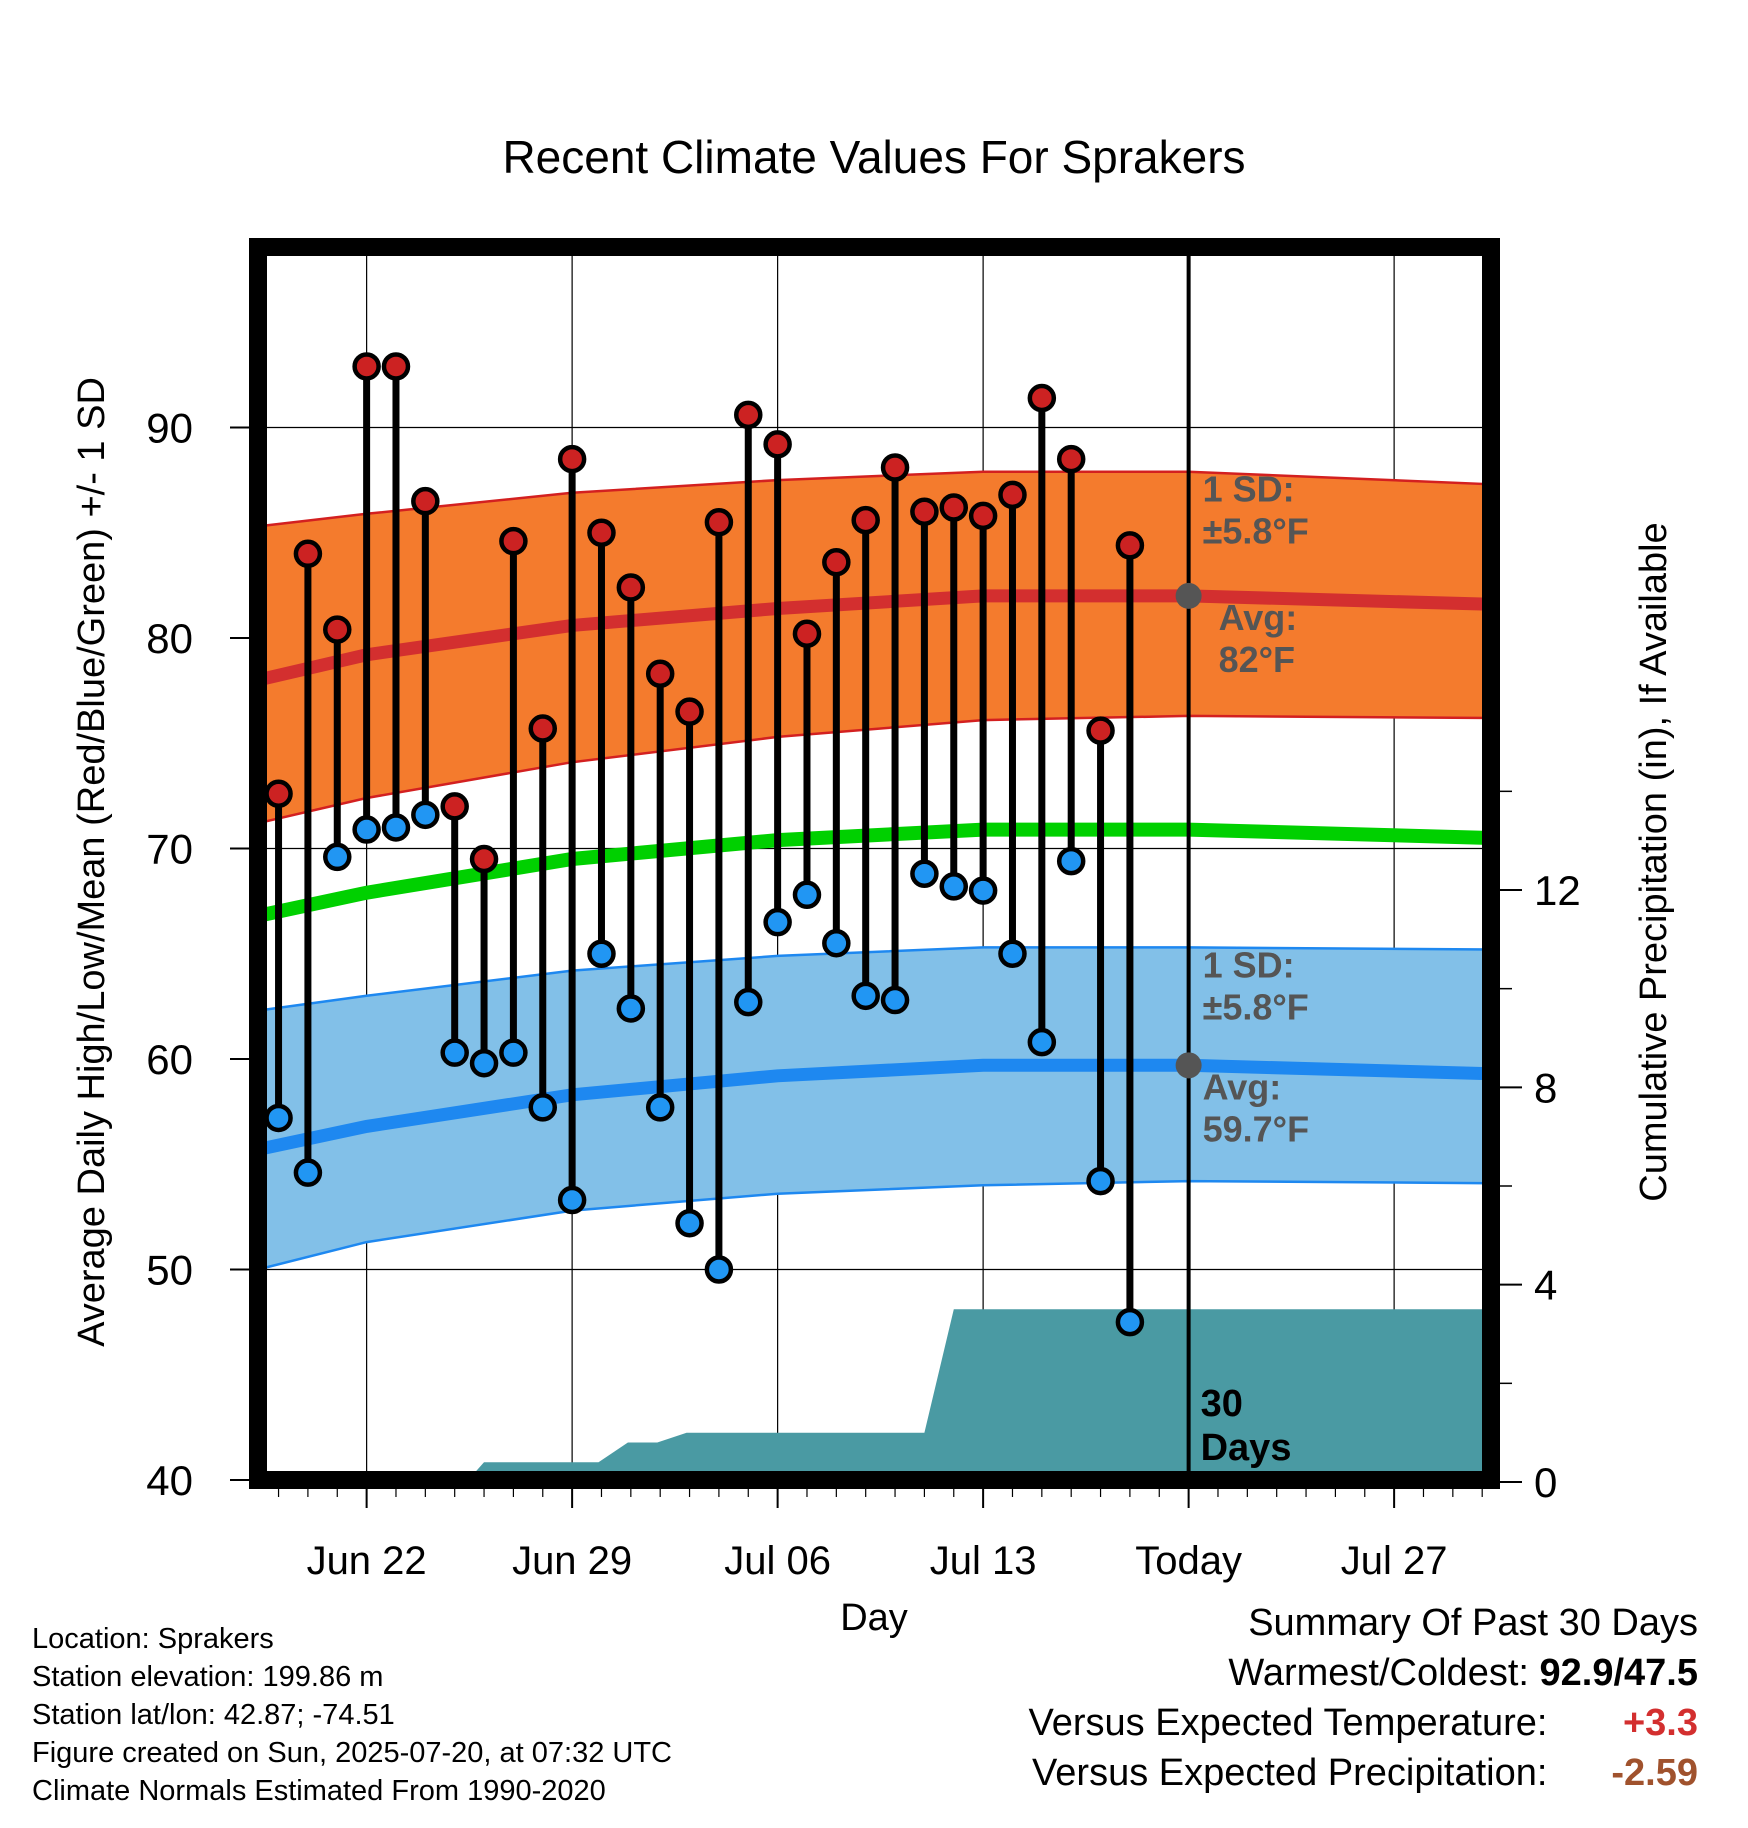  What do you see at coordinates (1188, 1065) in the screenshot?
I see `low-avg-marker` at bounding box center [1188, 1065].